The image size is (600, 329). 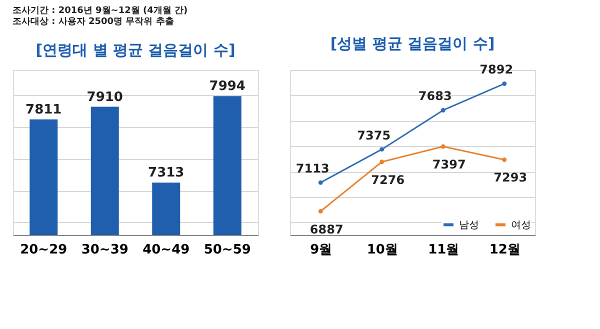 What do you see at coordinates (469, 225) in the screenshot?
I see `legend-label: 남성` at bounding box center [469, 225].